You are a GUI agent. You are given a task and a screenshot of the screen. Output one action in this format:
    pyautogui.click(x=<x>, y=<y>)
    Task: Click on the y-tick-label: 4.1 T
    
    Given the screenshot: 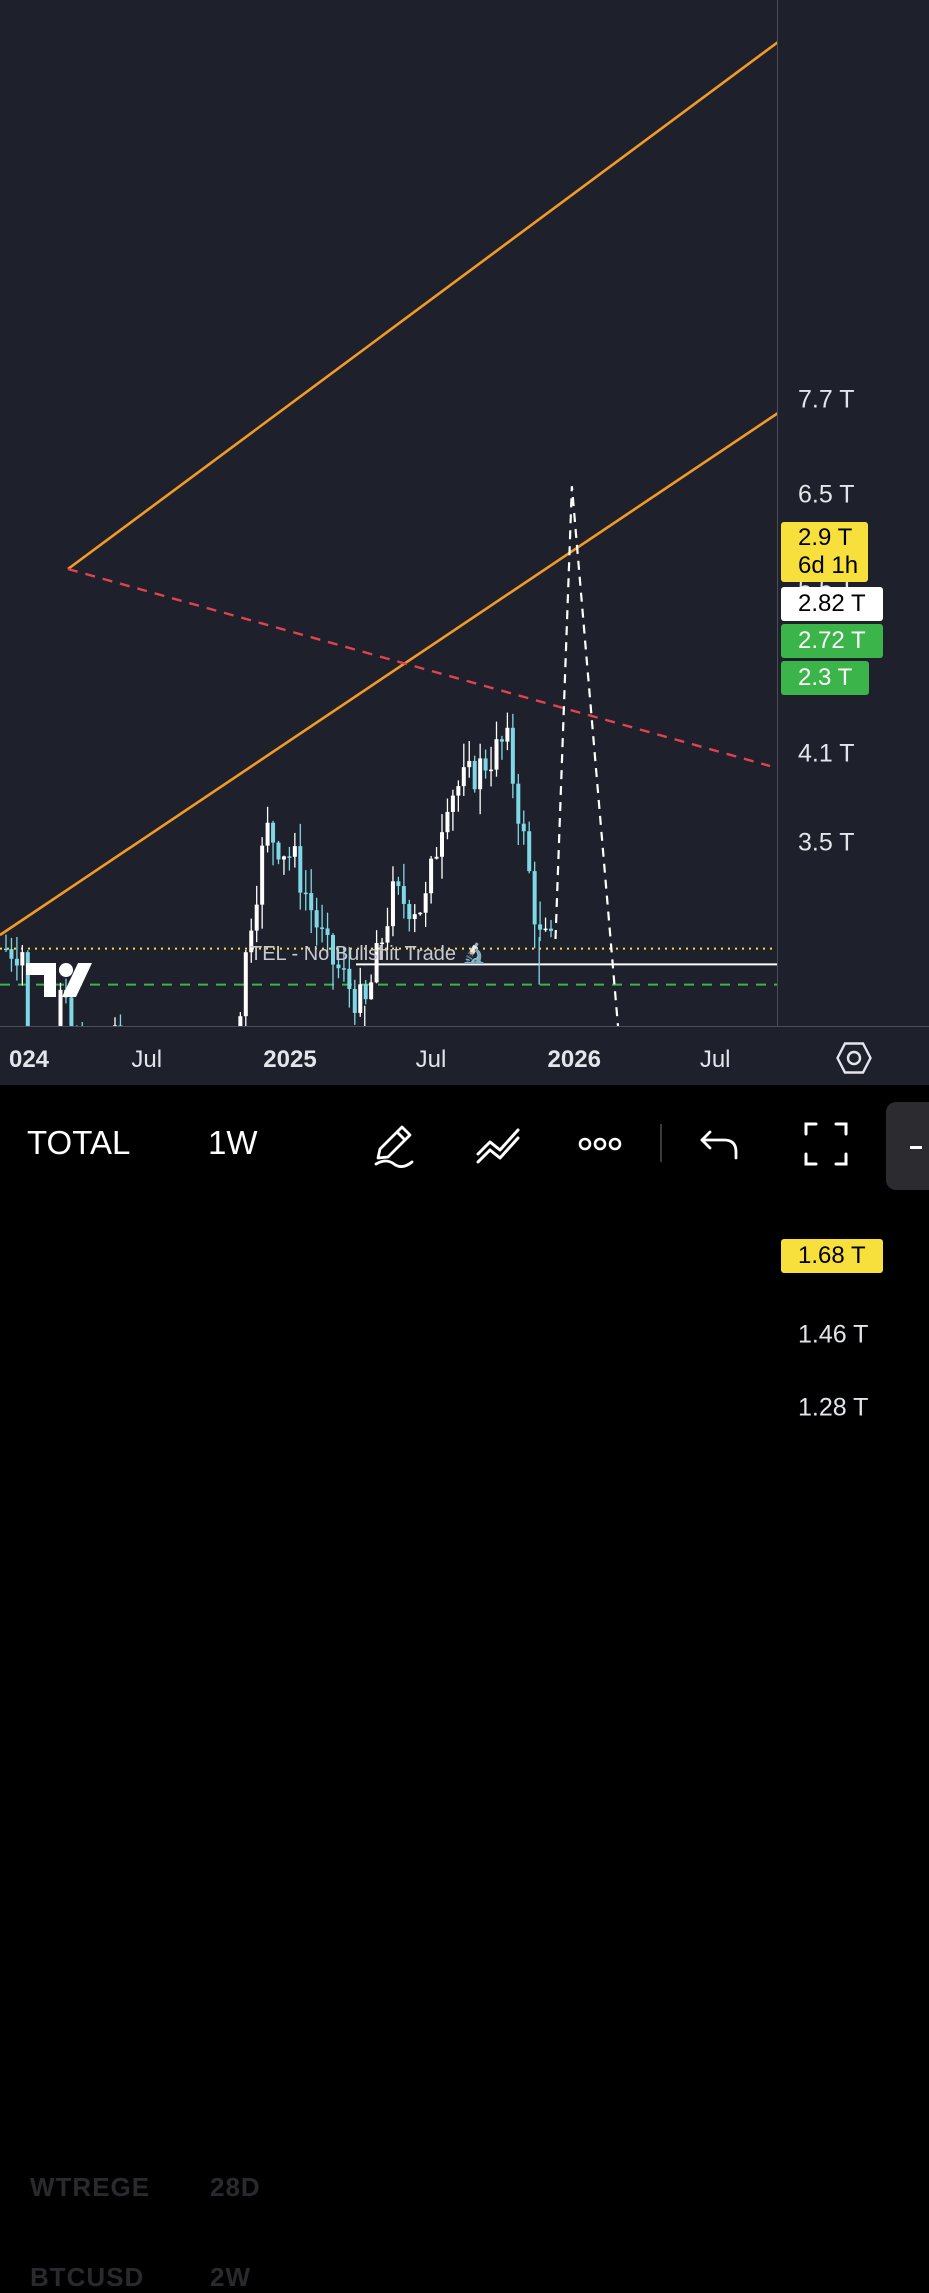 What is the action you would take?
    pyautogui.click(x=826, y=753)
    